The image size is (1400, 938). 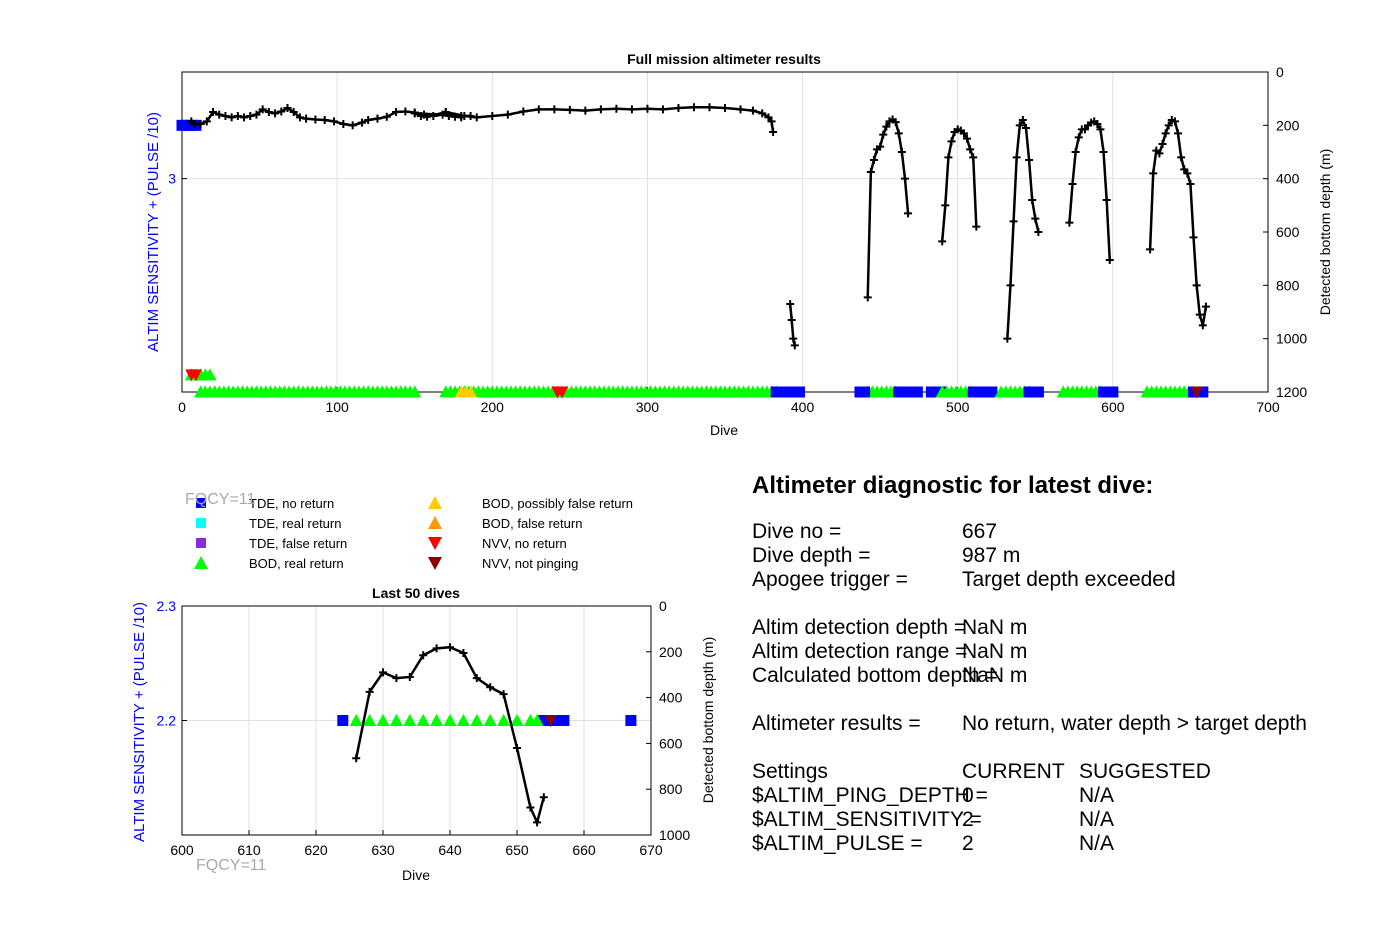 What do you see at coordinates (668, 720) in the screenshot?
I see `bottom-right-ticks: 0 200 400 600 800 1000` at bounding box center [668, 720].